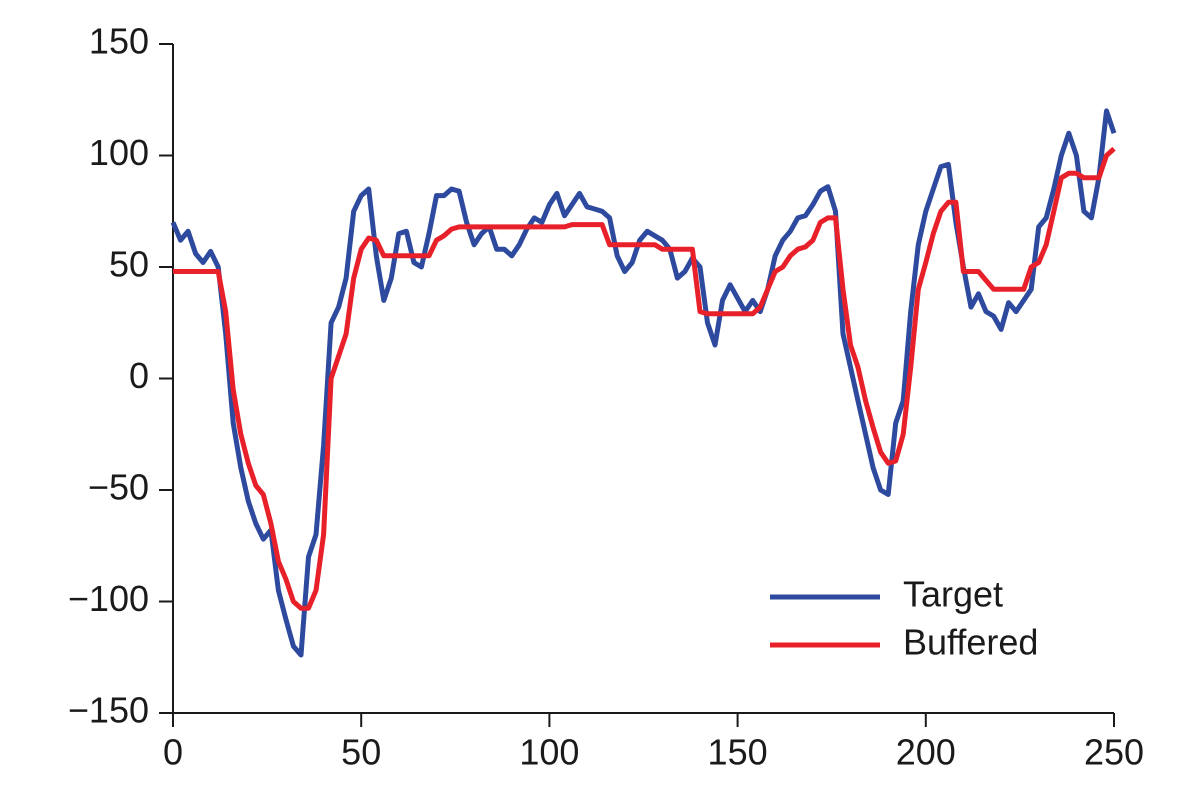 The image size is (1200, 801). Describe the element at coordinates (738, 752) in the screenshot. I see `x-tick-label: 150` at that location.